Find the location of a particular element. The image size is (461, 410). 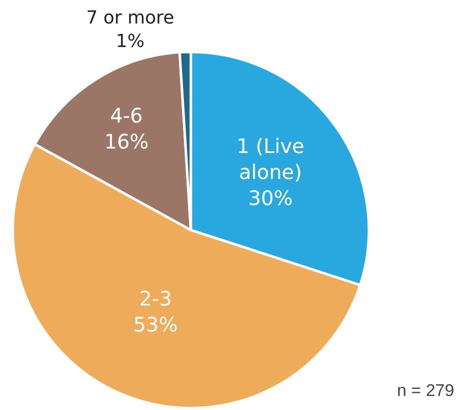

text: n = 279 is located at coordinates (425, 390).